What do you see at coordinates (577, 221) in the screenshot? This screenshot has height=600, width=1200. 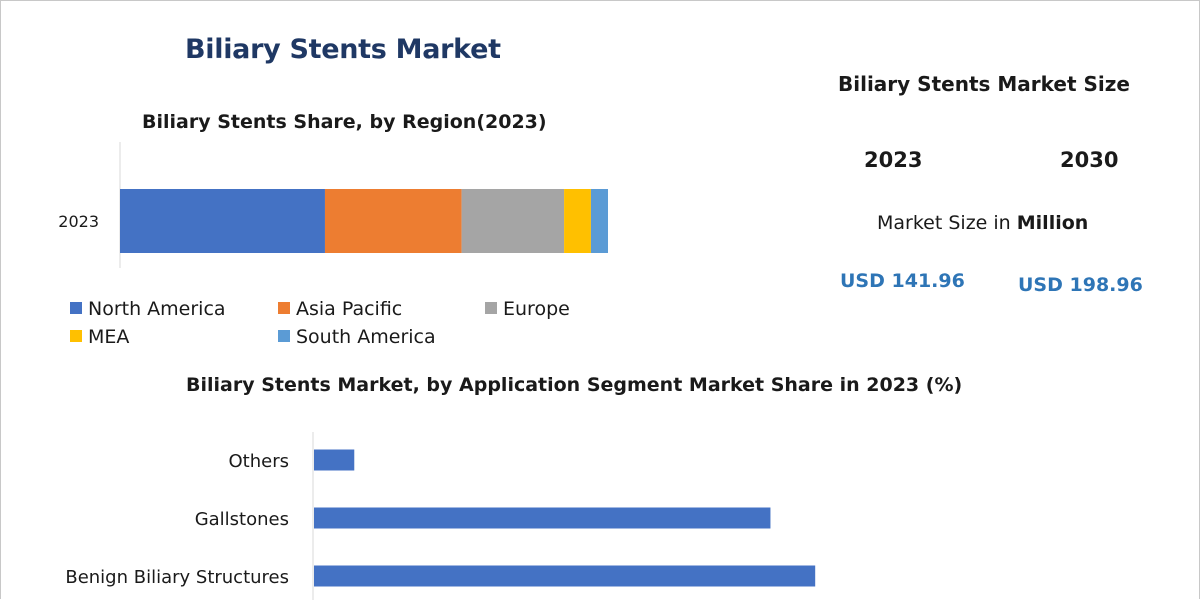 I see `region-bar-mea` at bounding box center [577, 221].